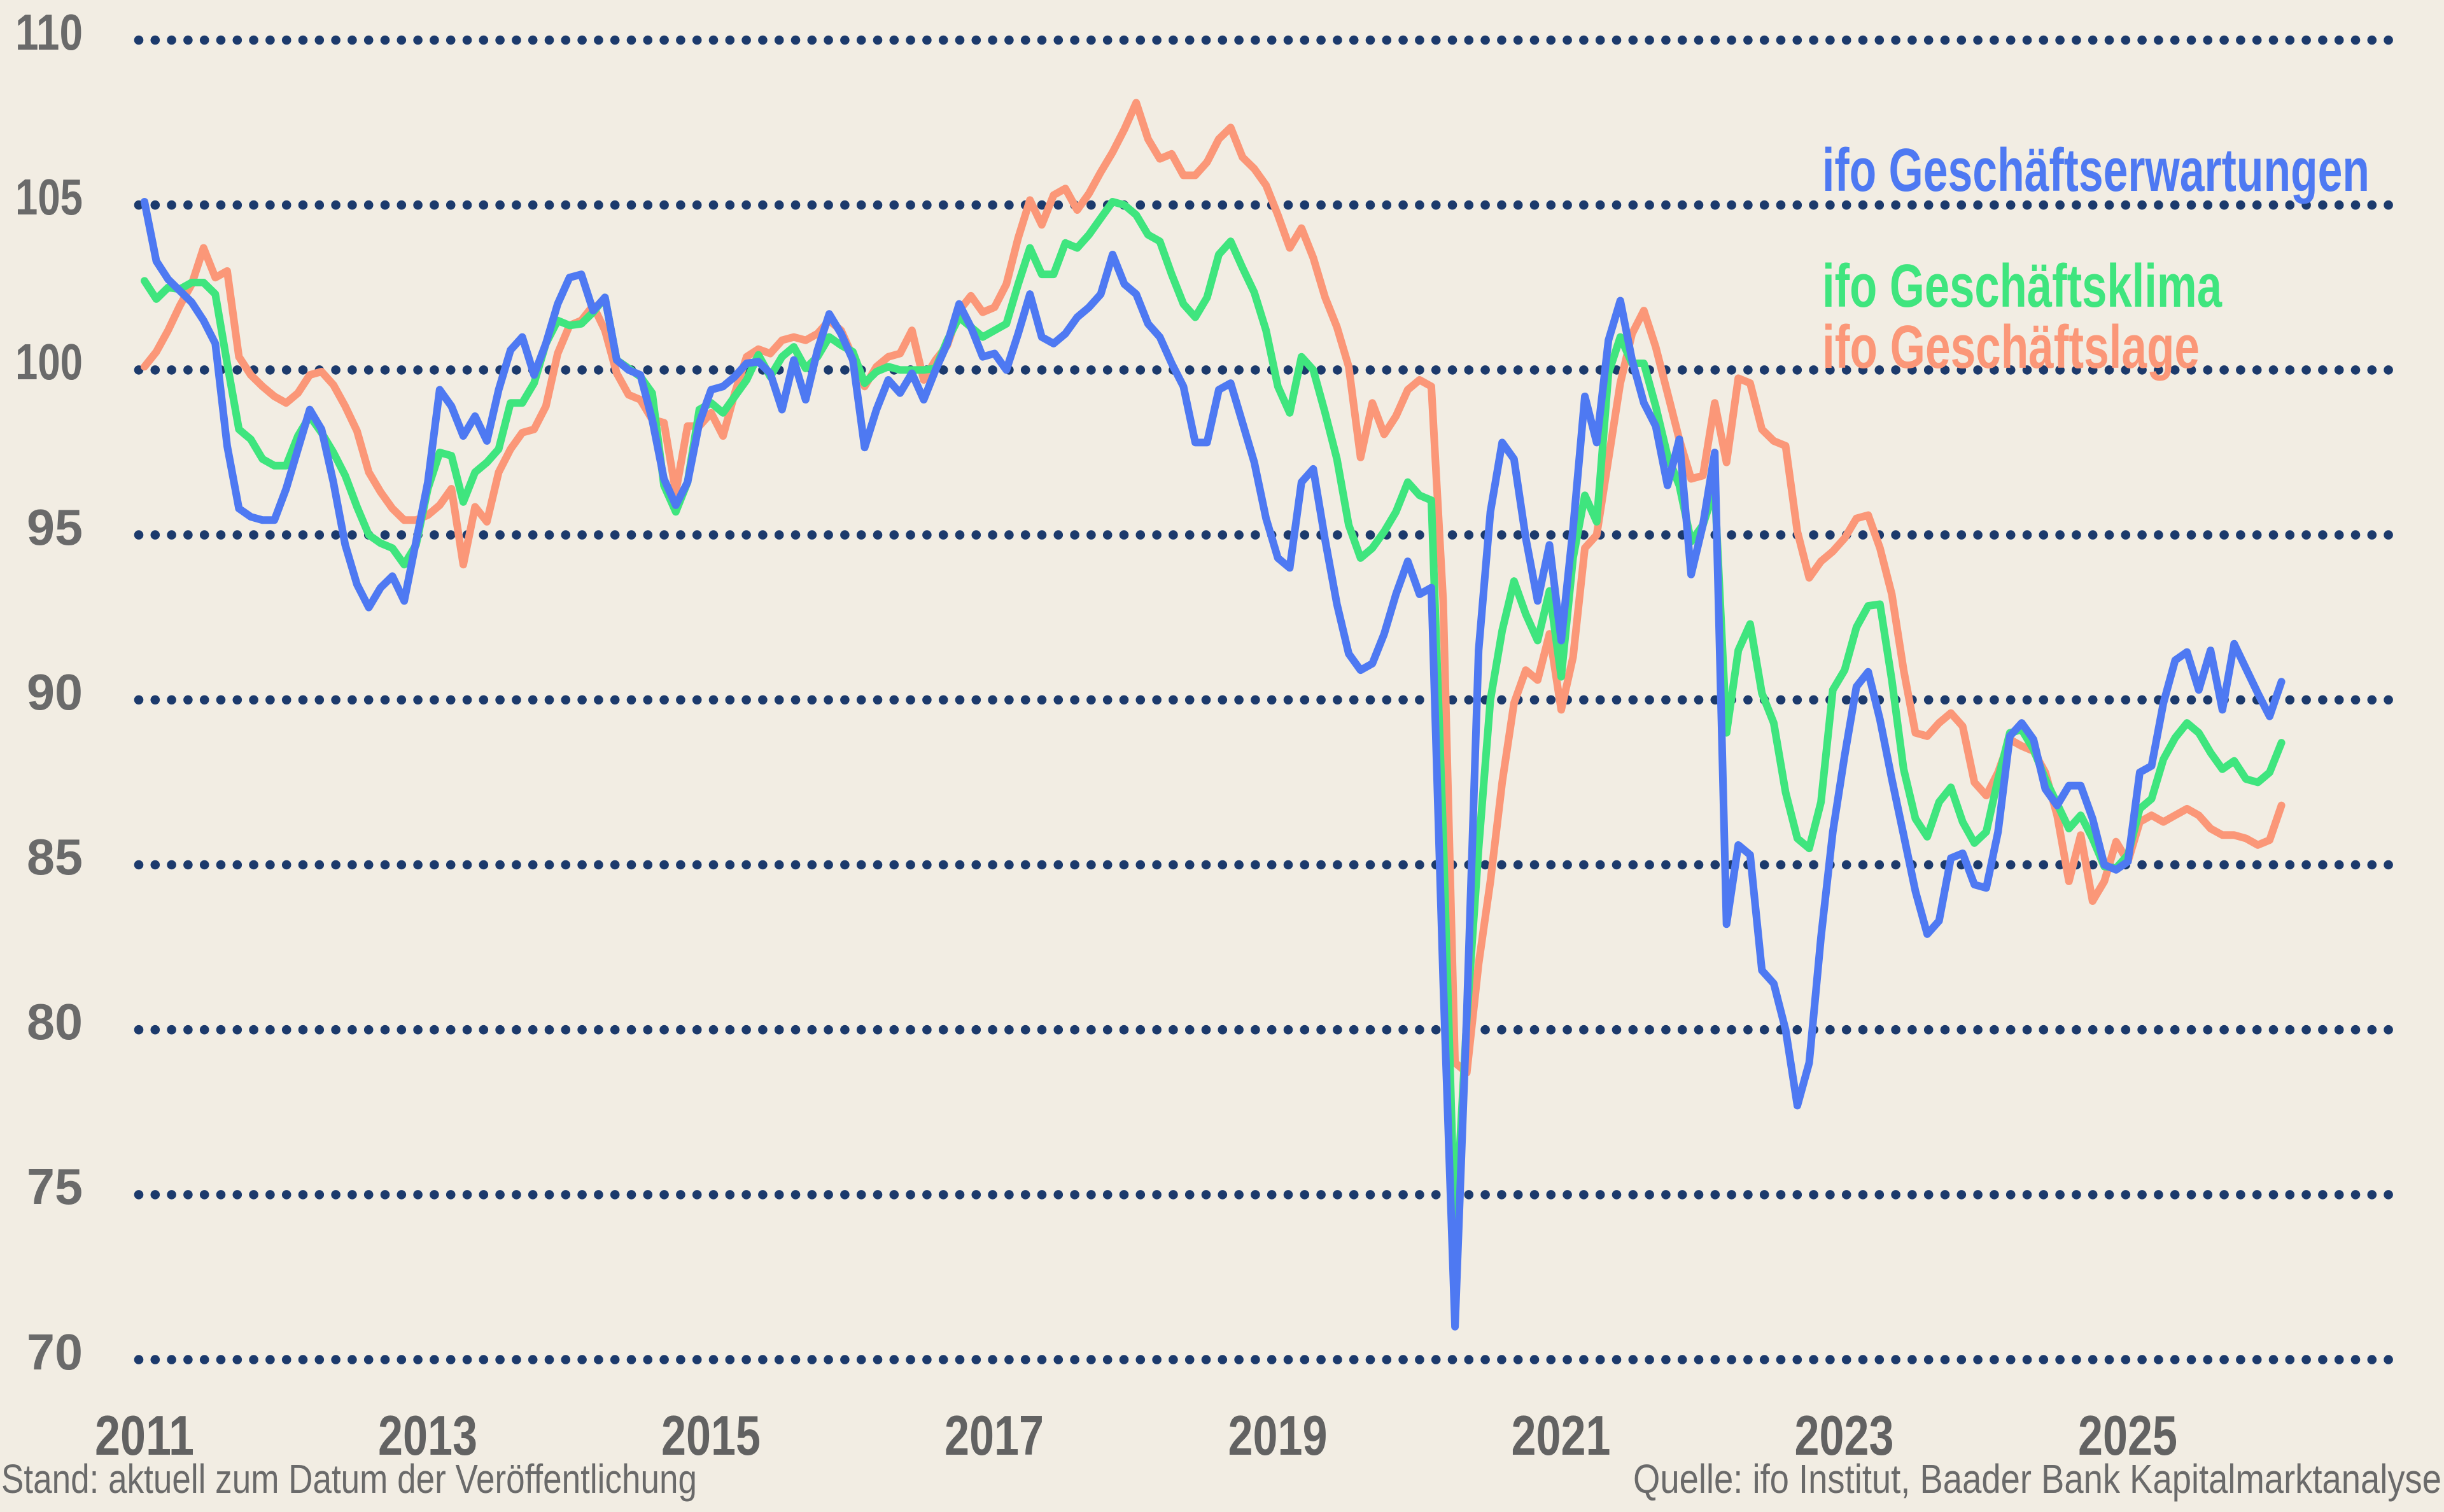  Describe the element at coordinates (55, 857) in the screenshot. I see `svg-text: 85` at that location.